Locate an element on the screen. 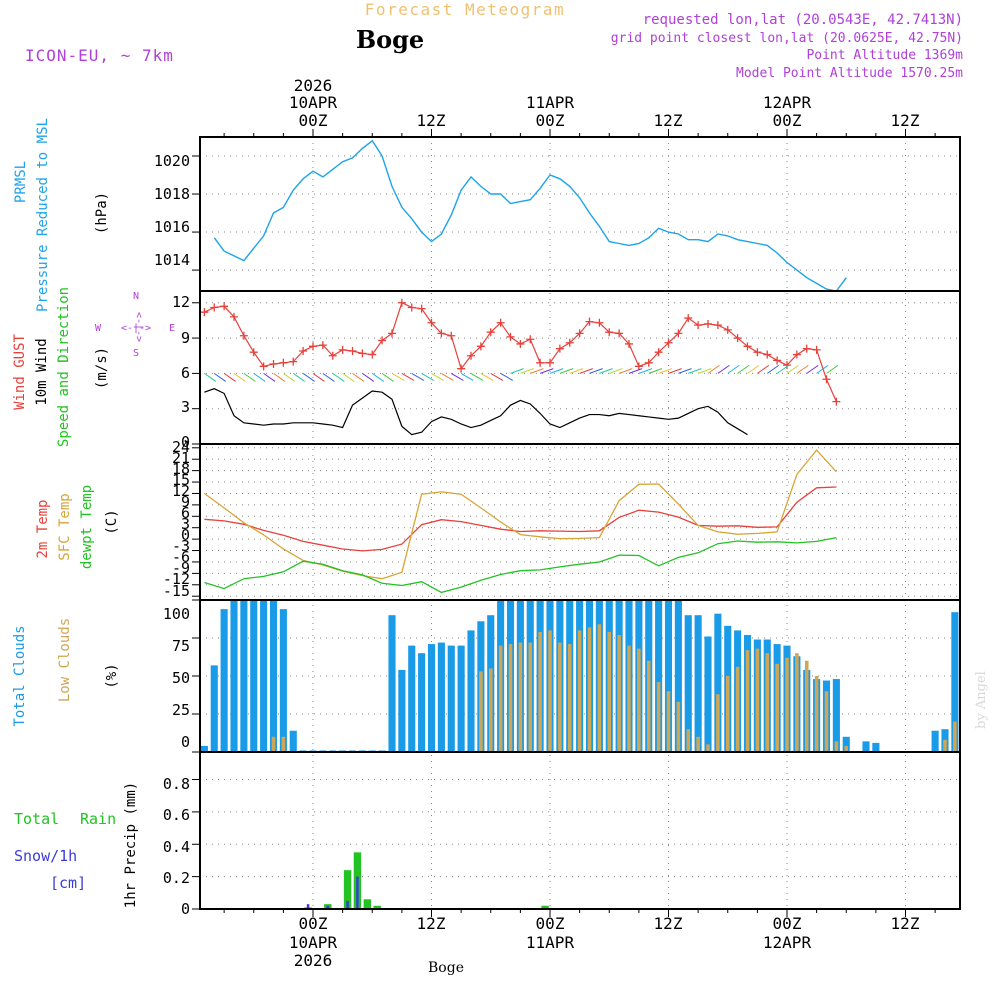 The width and height of the screenshot is (1000, 1000). tick-t24: 24 is located at coordinates (181, 447).